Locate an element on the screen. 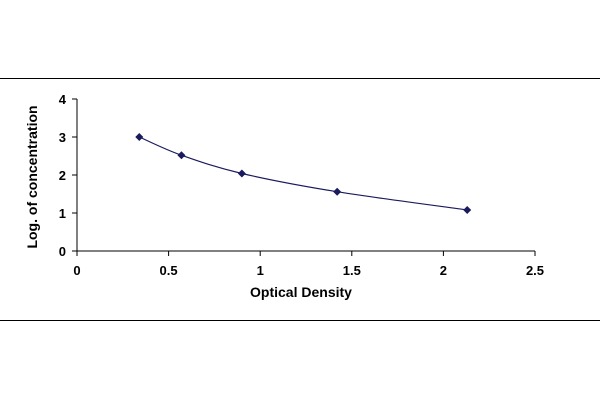  y-axis-label: Log. of concentration is located at coordinates (32, 176).